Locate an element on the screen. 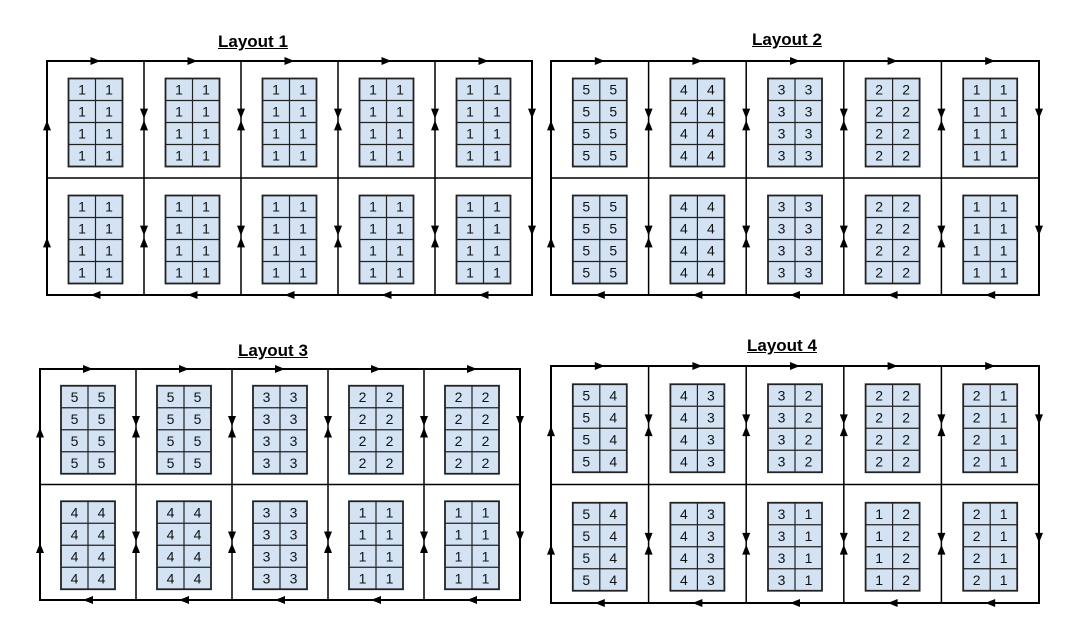 This screenshot has width=1069, height=630. tray: 4 3 4 3 4 3 4 3 is located at coordinates (697, 428).